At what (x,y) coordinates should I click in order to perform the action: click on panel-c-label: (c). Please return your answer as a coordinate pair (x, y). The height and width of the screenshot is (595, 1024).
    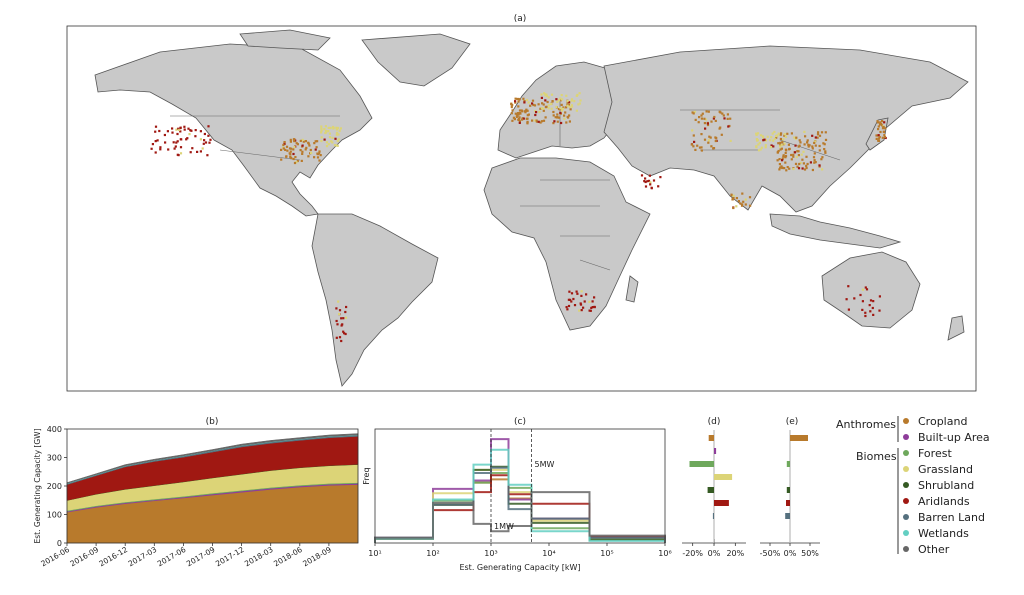
    Looking at the image, I should click on (520, 422).